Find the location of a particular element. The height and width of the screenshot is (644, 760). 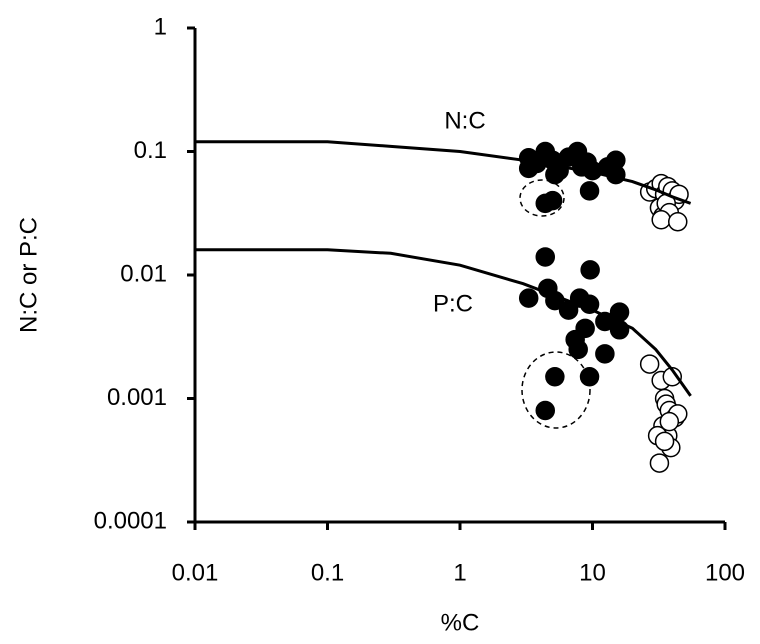

y-tick-label: 0.01 is located at coordinates (143, 273).